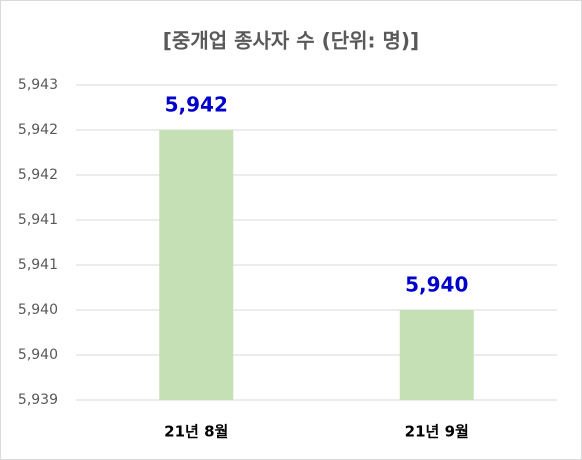 Image resolution: width=582 pixels, height=460 pixels. I want to click on x-tick-label: 21년 8월, so click(196, 432).